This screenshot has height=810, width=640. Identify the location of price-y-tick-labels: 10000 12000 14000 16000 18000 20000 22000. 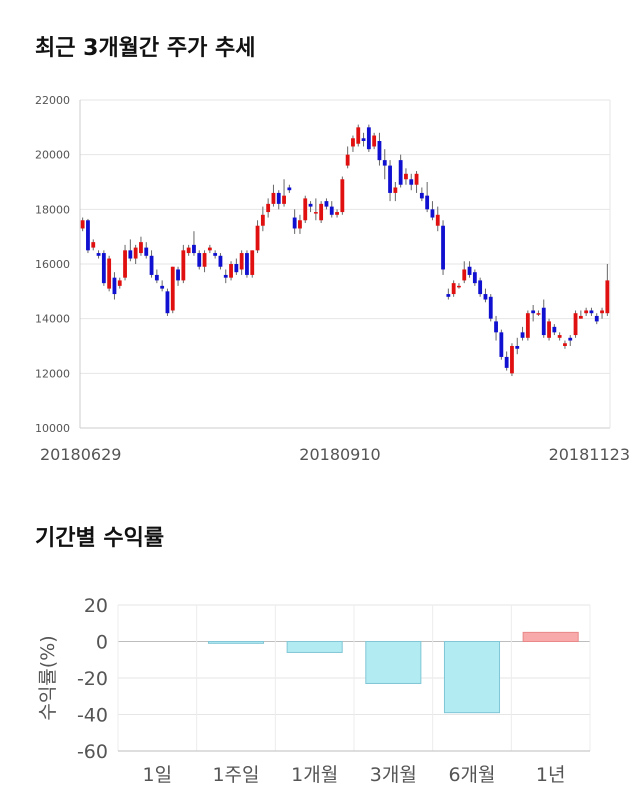
(52, 264).